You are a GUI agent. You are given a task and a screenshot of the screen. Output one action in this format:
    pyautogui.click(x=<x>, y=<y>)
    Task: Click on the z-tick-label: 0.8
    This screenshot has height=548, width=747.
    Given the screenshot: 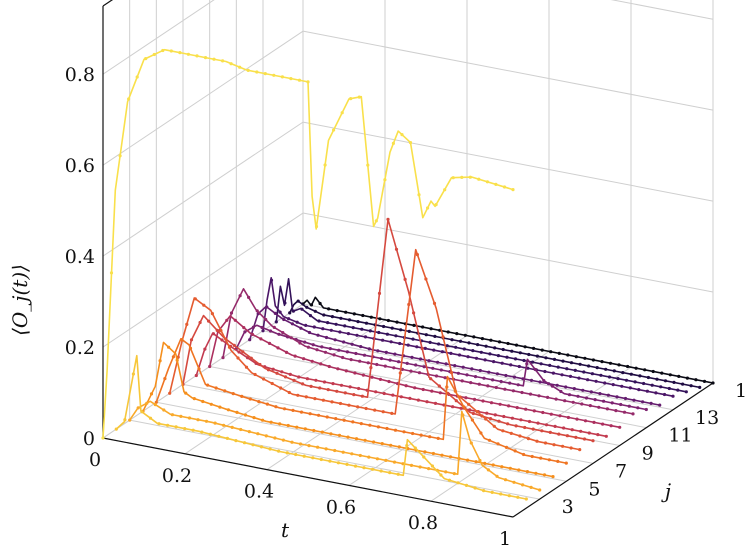 What is the action you would take?
    pyautogui.click(x=80, y=75)
    